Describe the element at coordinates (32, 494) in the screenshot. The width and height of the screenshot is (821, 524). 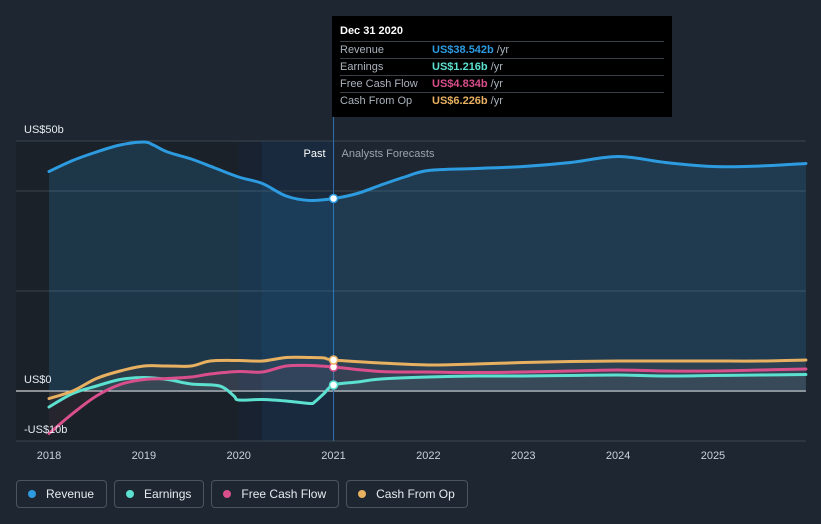
I see `revenue-dot-icon` at that location.